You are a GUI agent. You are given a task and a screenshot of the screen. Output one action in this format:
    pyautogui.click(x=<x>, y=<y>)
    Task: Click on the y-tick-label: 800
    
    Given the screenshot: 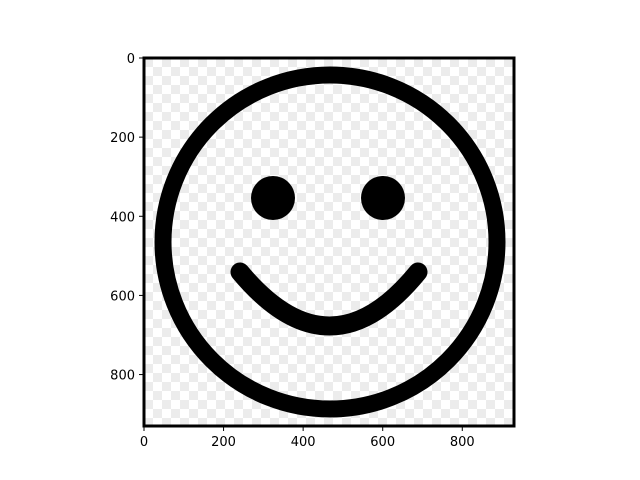 What is the action you would take?
    pyautogui.click(x=122, y=376)
    